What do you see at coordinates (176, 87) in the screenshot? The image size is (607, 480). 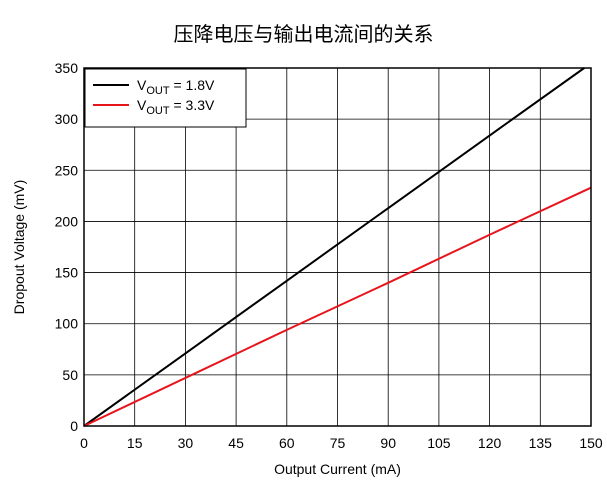 I see `legend-entry-1: VOUT = 1.8V` at bounding box center [176, 87].